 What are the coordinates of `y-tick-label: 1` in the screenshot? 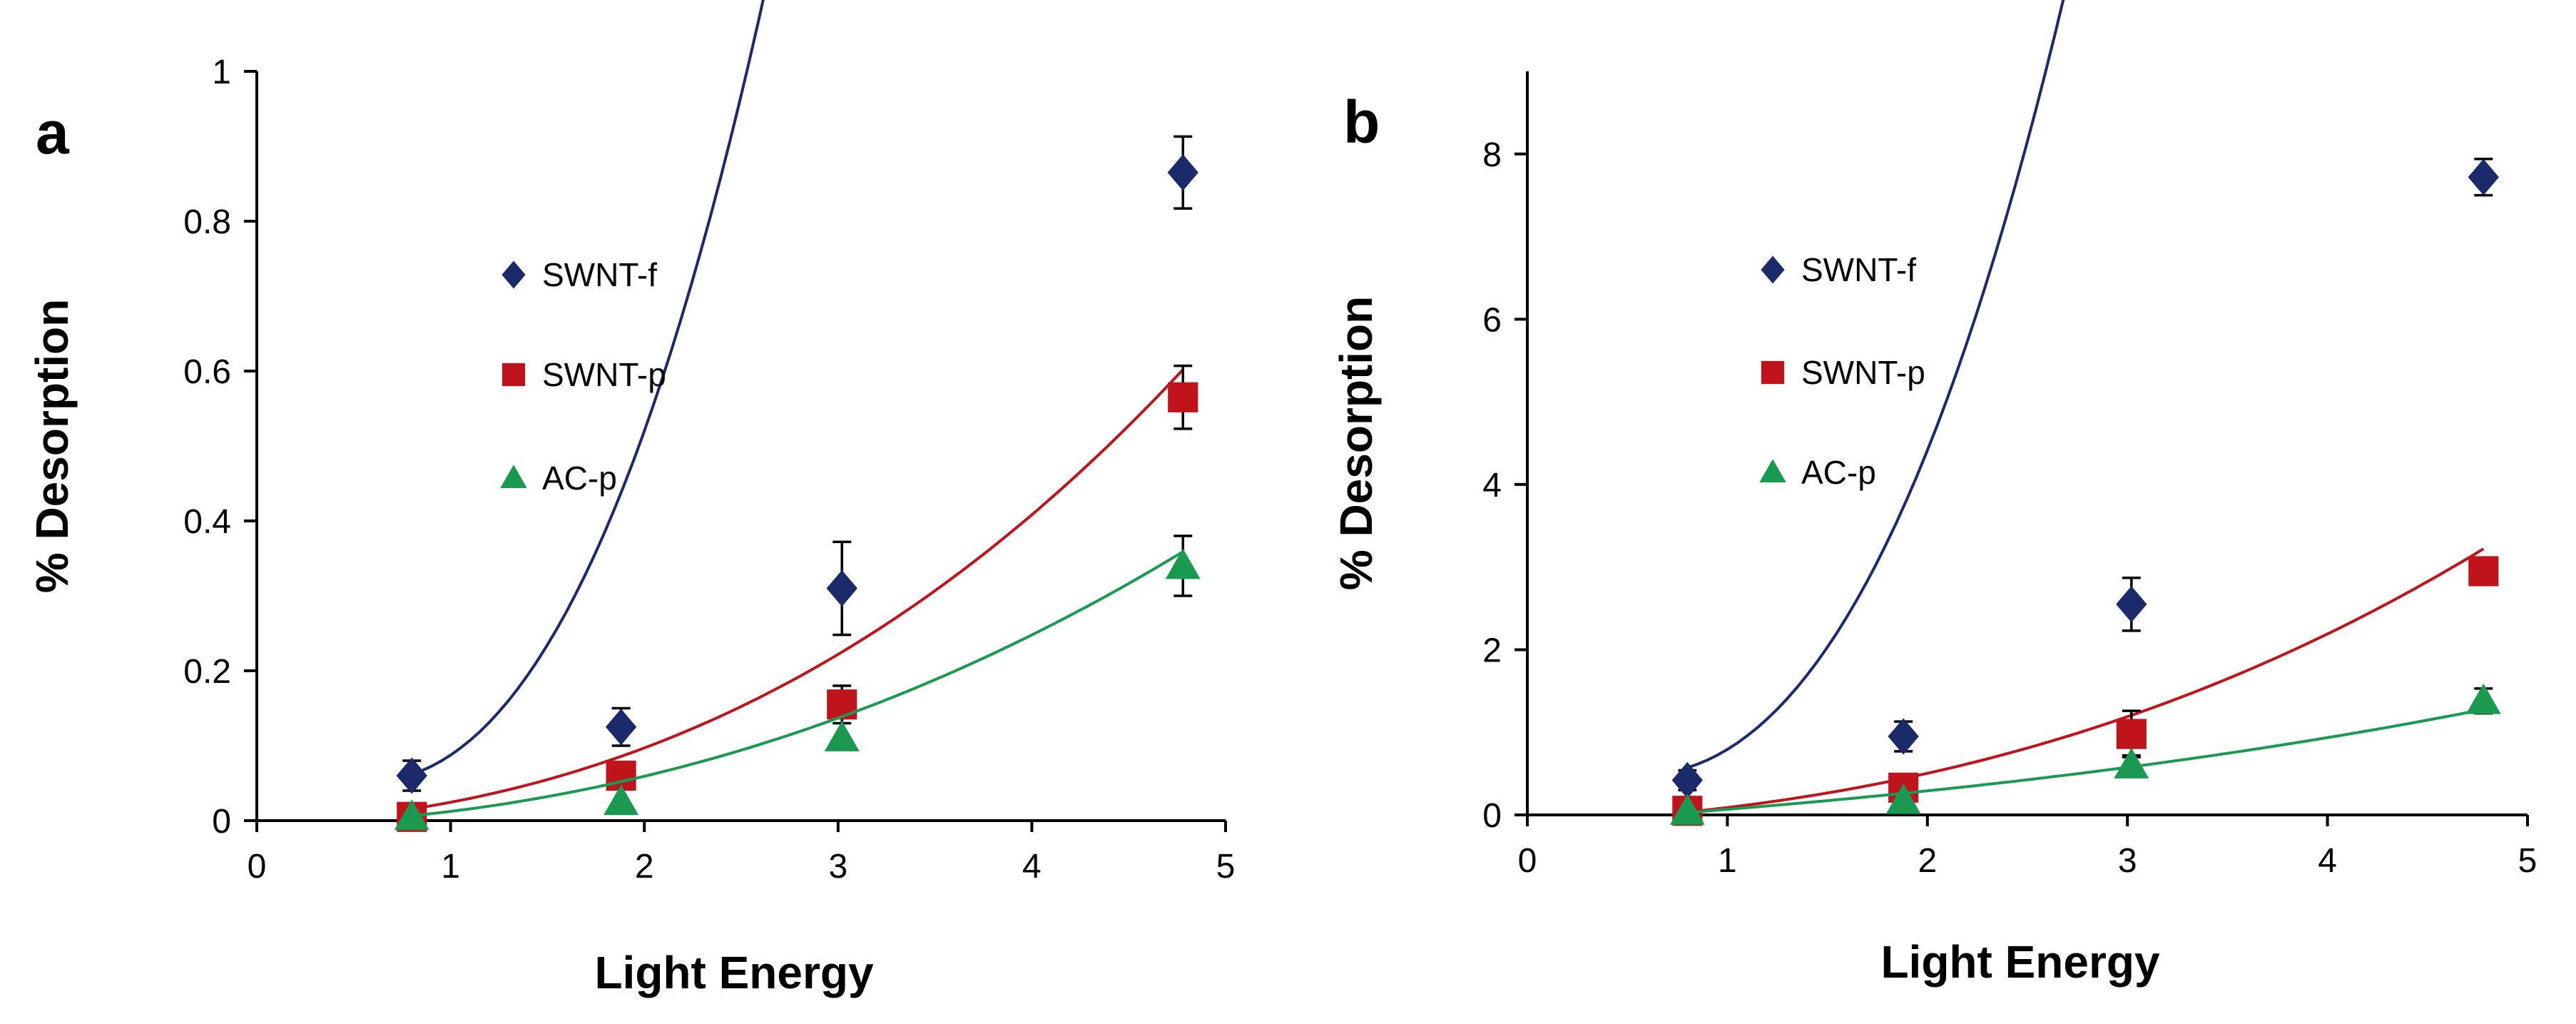 It's located at (221, 72).